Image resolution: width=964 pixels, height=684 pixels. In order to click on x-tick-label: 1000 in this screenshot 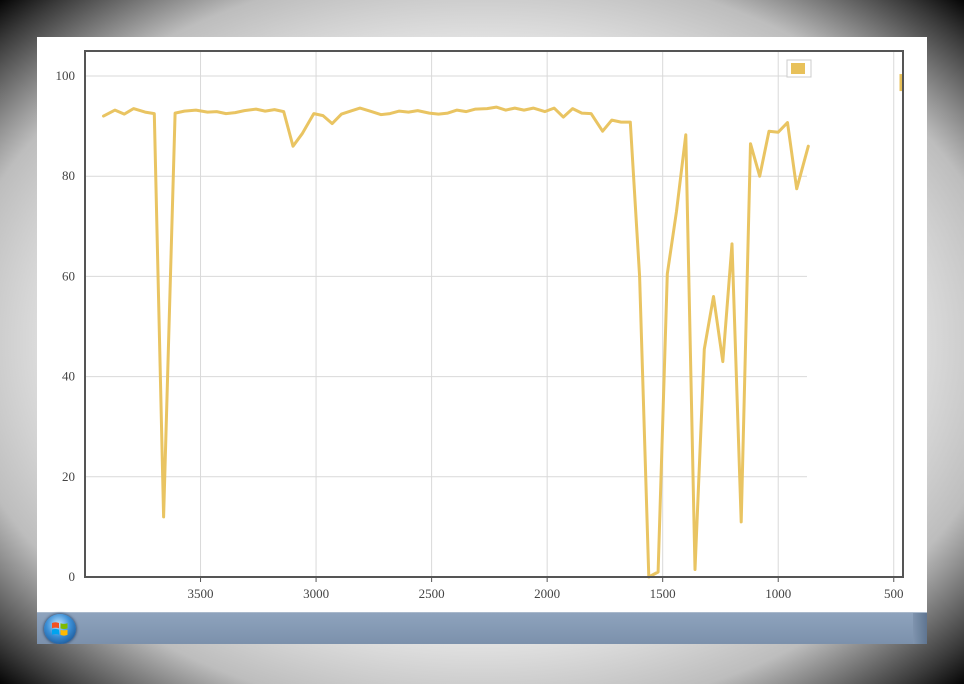, I will do `click(778, 593)`.